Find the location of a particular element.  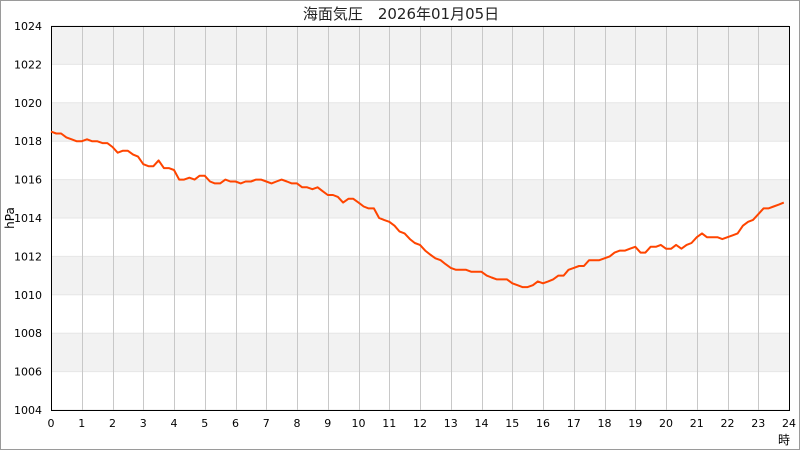

x-tick-label: 24 is located at coordinates (789, 423).